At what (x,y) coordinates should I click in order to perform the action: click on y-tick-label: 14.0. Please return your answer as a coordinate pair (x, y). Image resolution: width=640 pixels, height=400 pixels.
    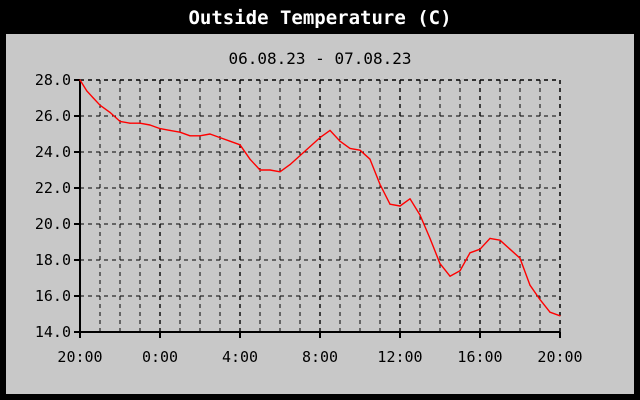
    Looking at the image, I should click on (53, 332).